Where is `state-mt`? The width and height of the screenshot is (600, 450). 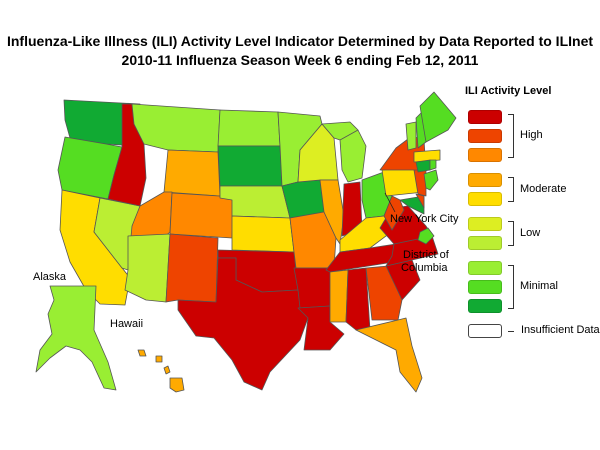 state-mt is located at coordinates (176, 128).